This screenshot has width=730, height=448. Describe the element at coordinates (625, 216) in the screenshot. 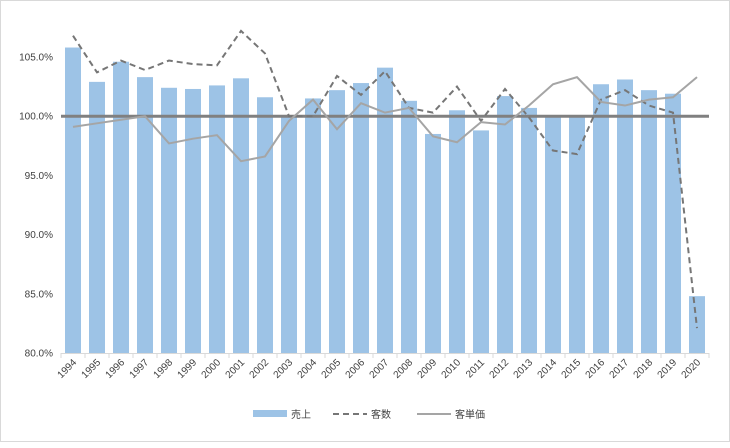

I see `bar-2017` at that location.